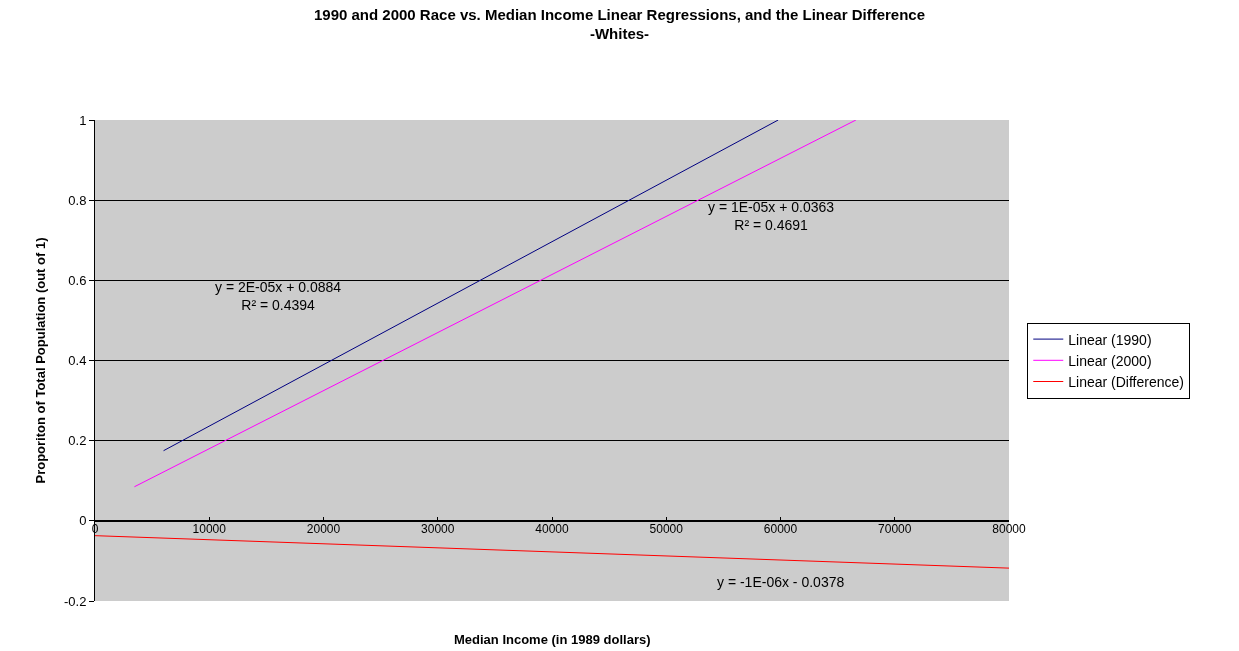  Describe the element at coordinates (619, 14) in the screenshot. I see `chart-title: 1990 and 2000 Race vs. Median Income Linear Regressions, and the Linear Difference` at that location.